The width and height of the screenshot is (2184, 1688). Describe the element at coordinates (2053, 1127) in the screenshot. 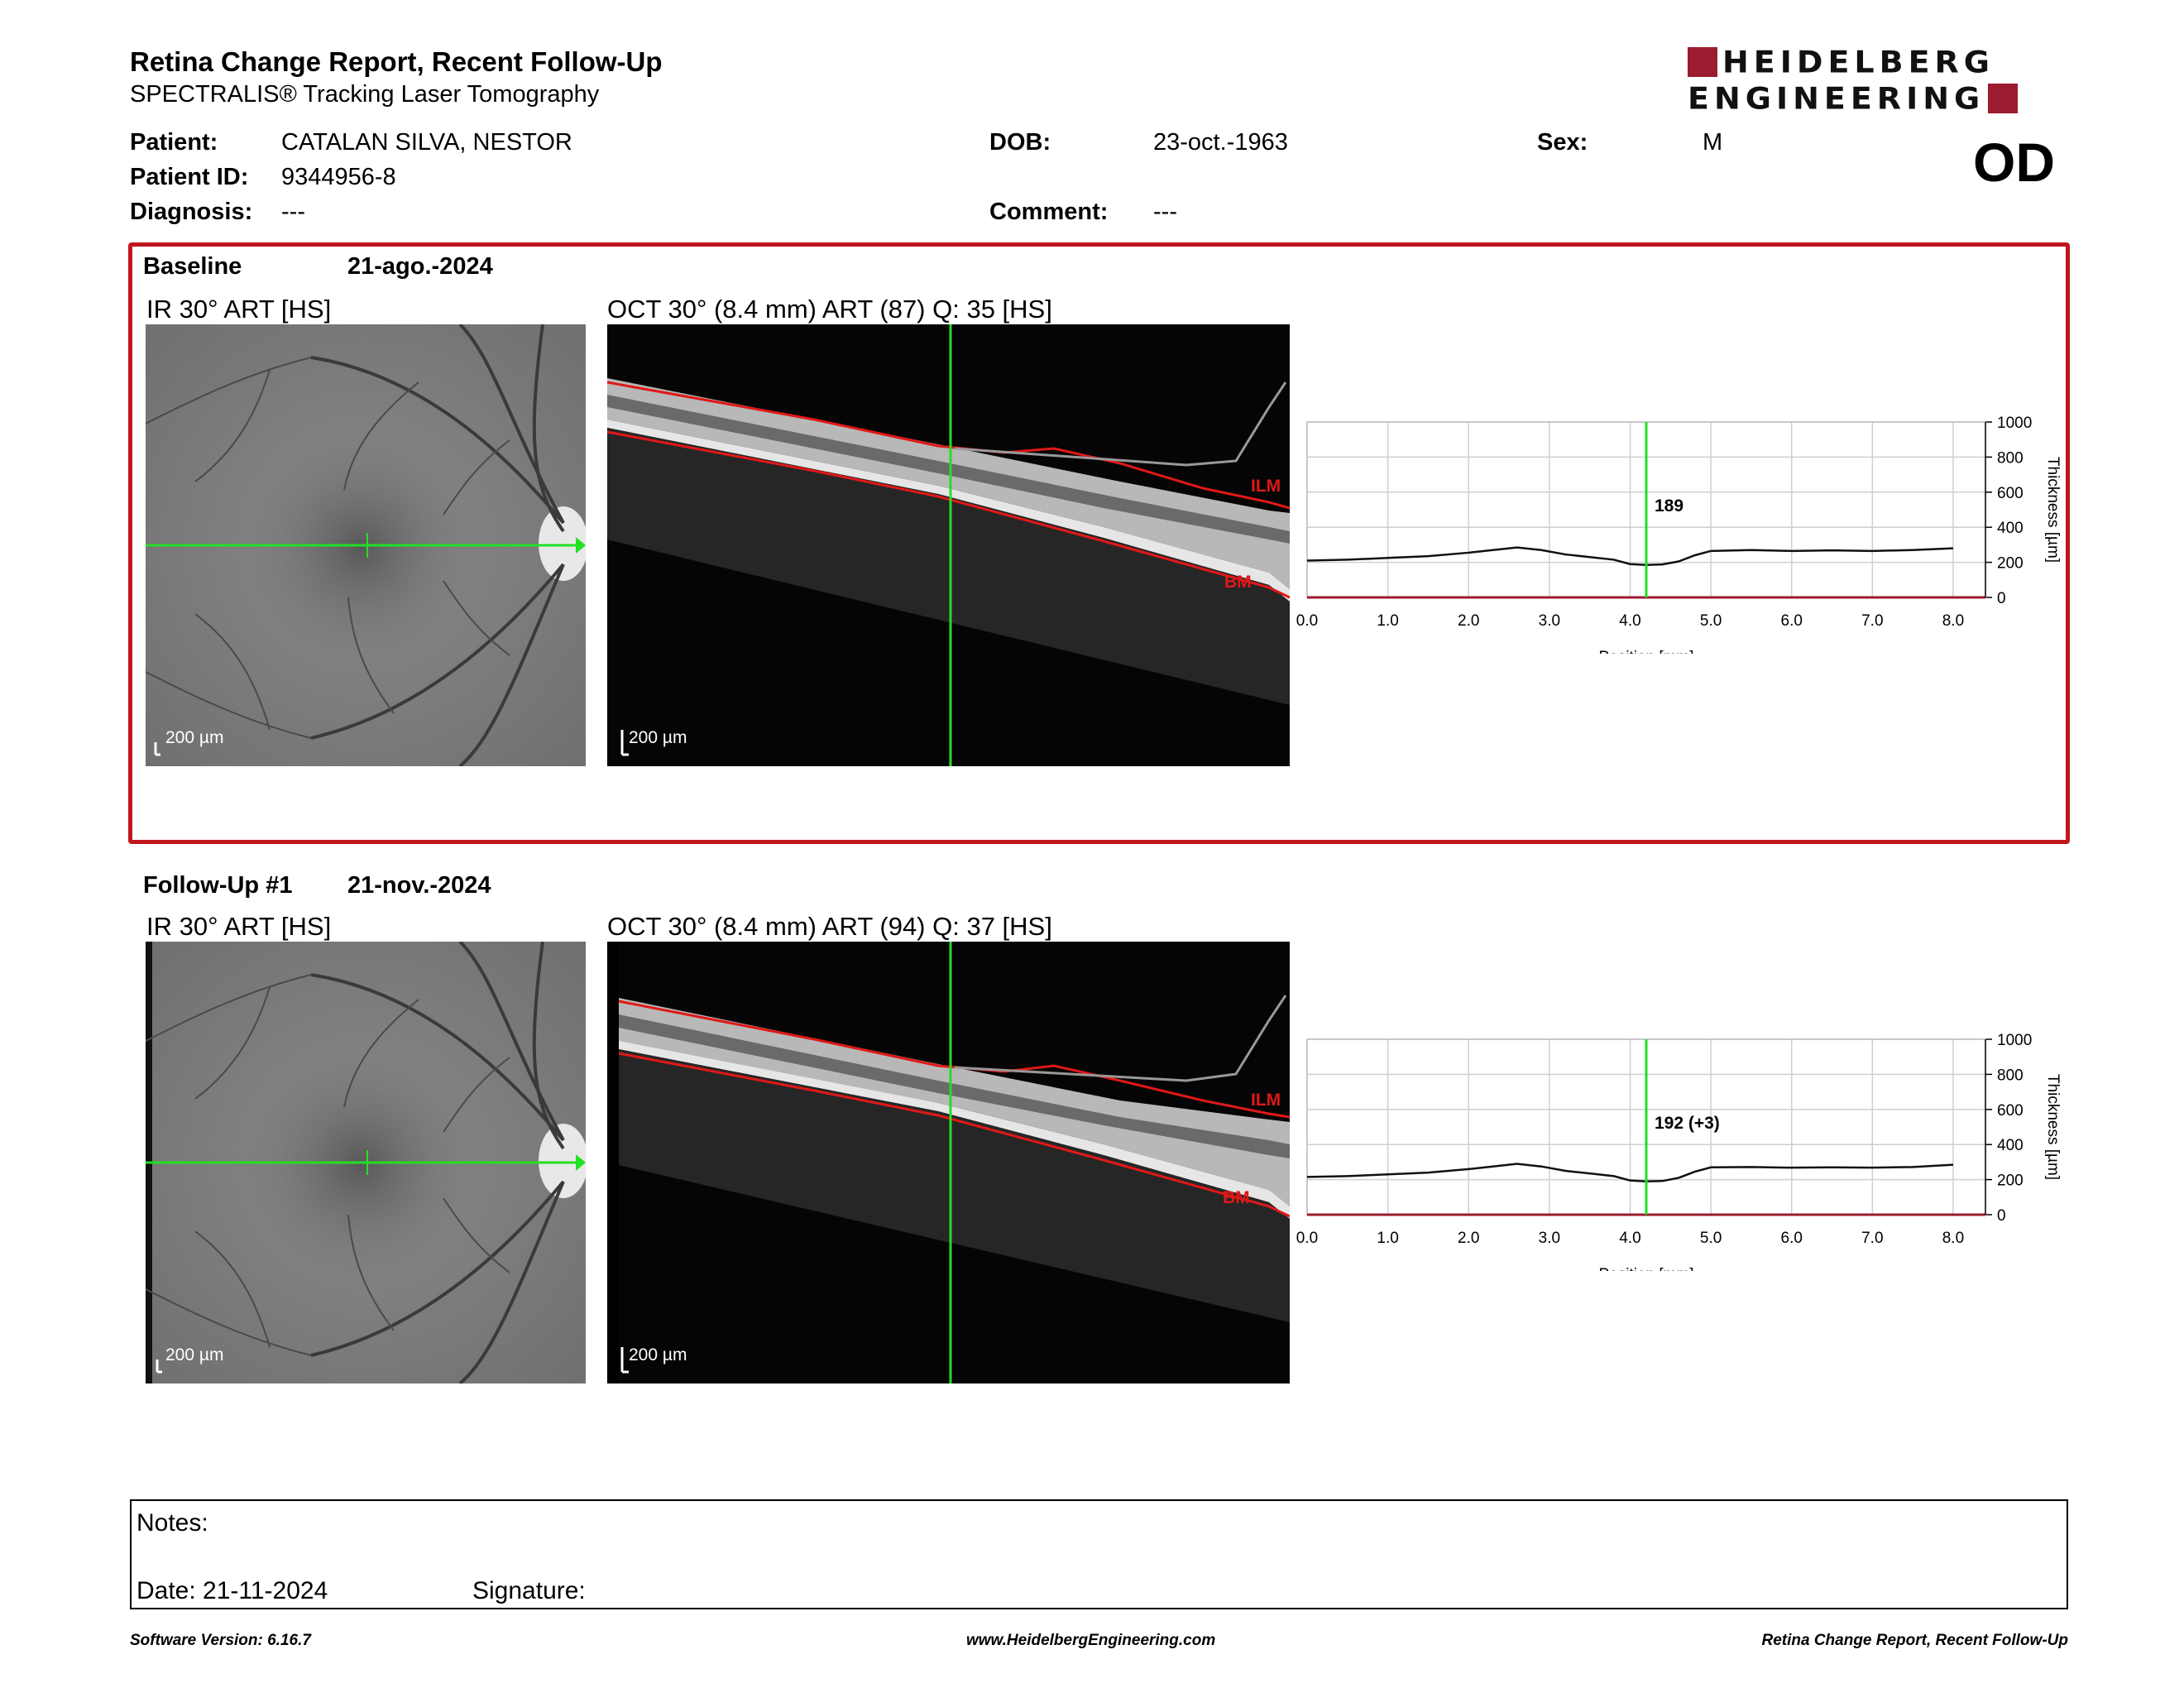

I see `followup-y-axis-label: Thickness [µm]` at that location.